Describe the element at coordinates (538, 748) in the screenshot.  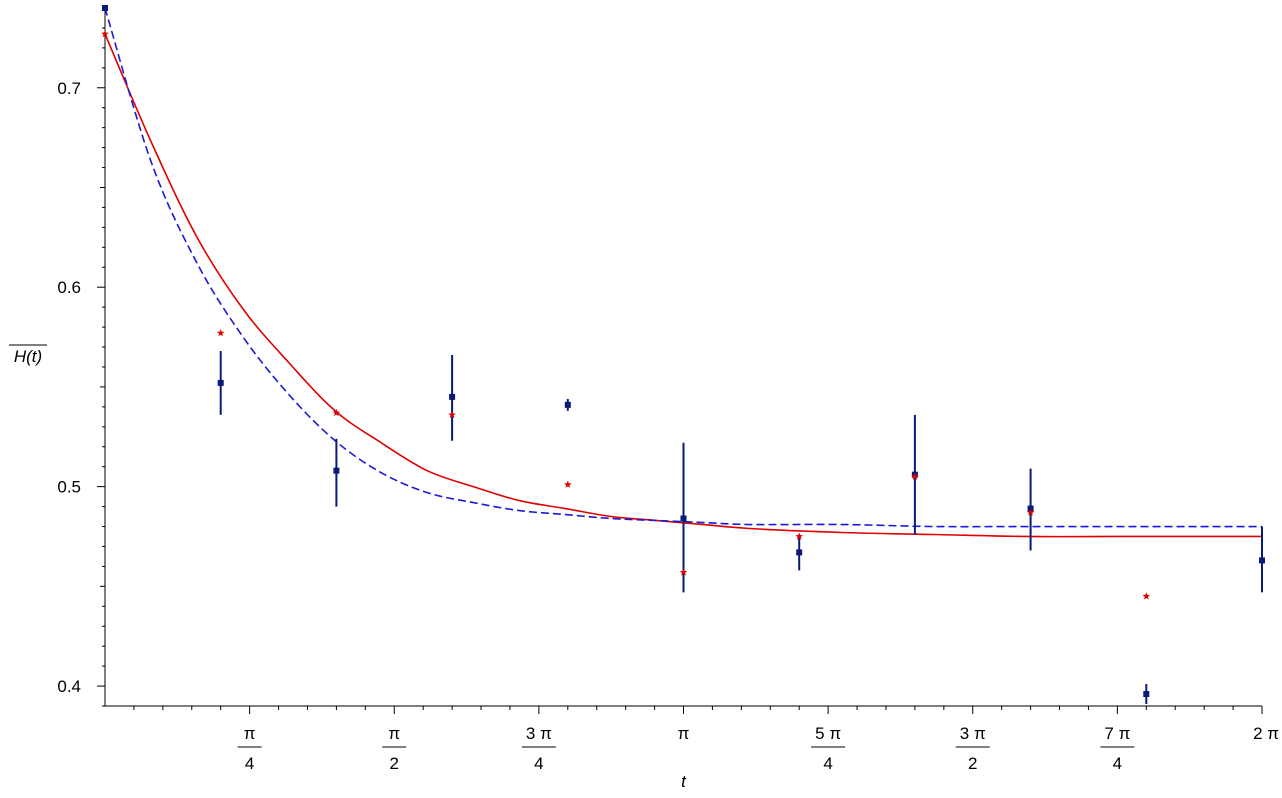
I see `x-tick-label: 3 π 4` at that location.